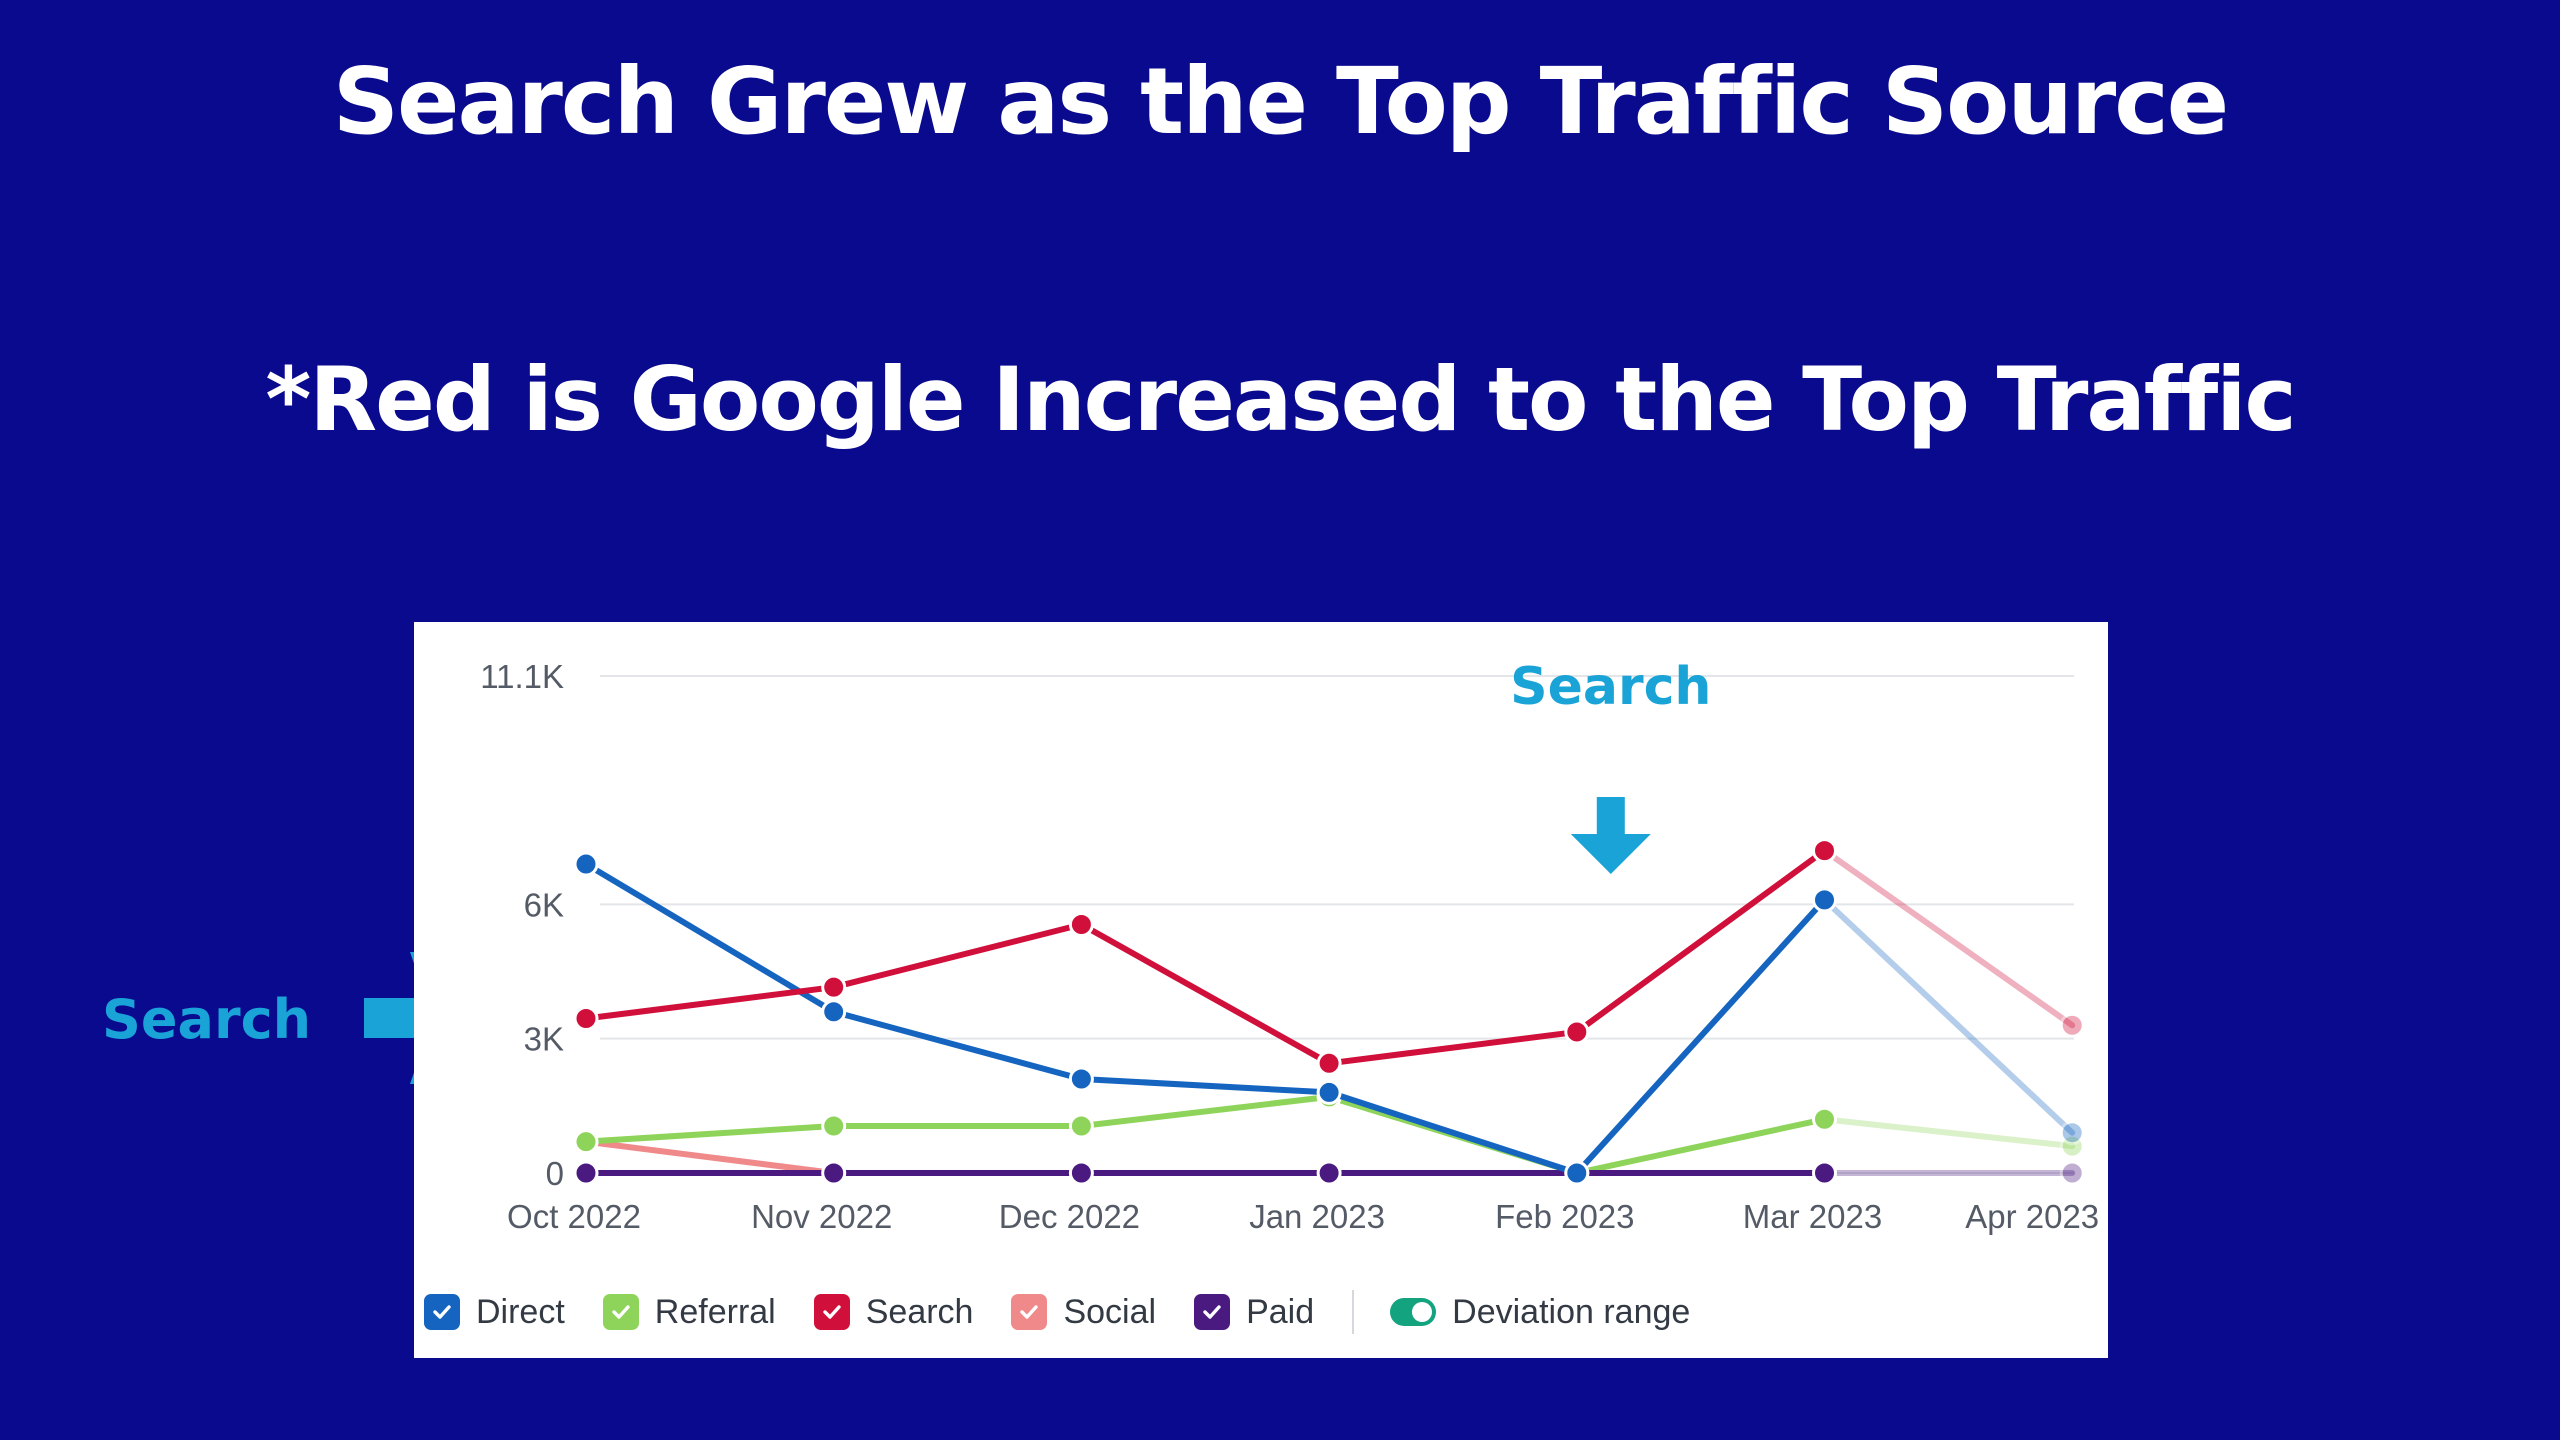  I want to click on legend-item-social: Social, so click(1083, 1312).